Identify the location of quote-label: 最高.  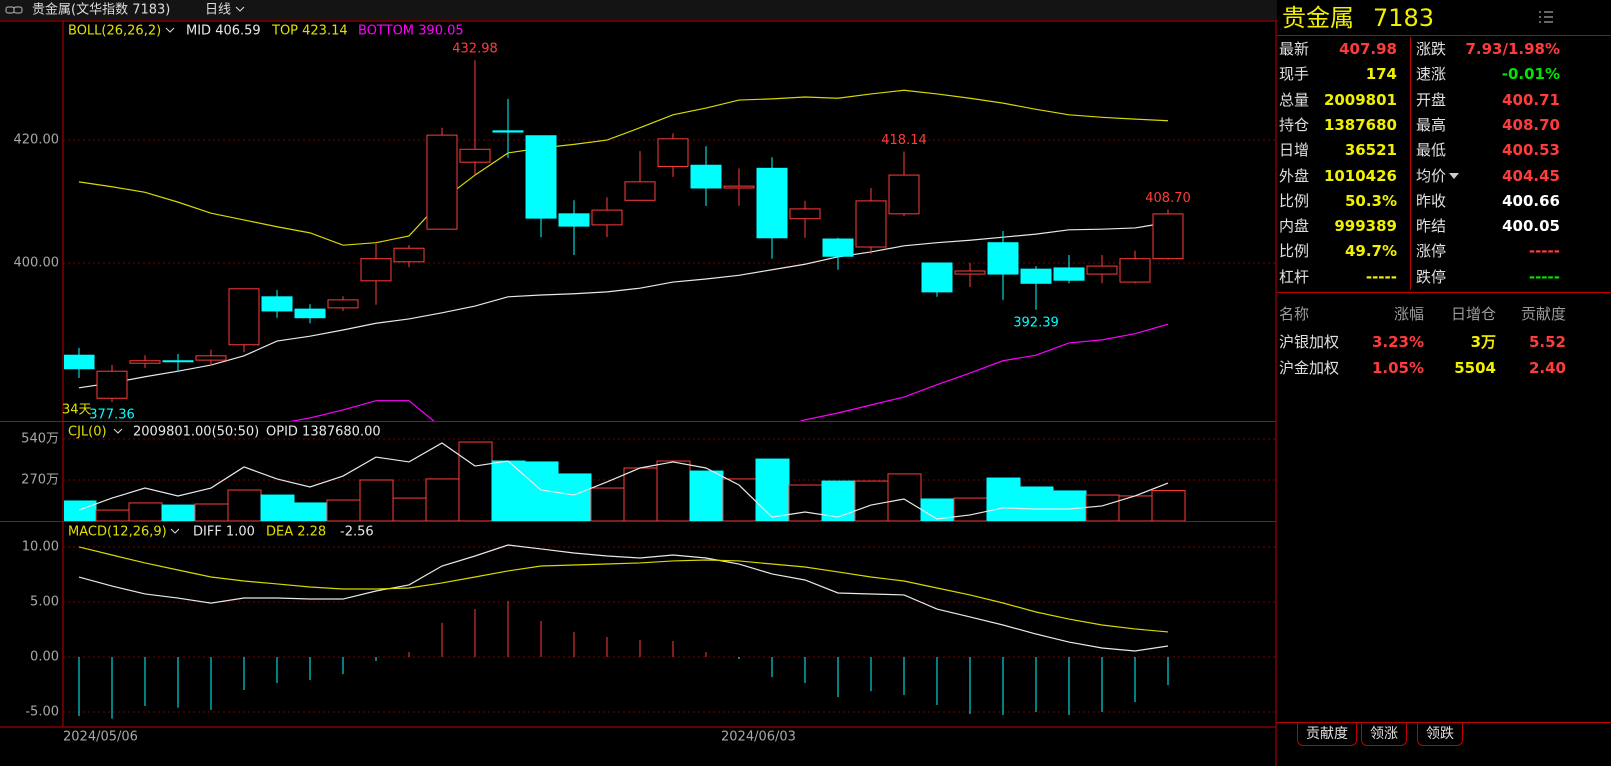
(1431, 124).